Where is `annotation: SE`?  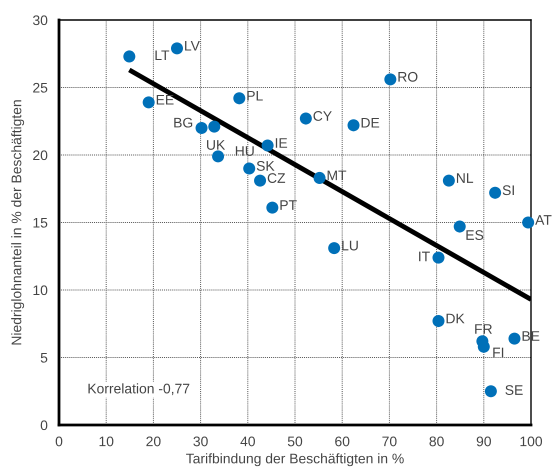 annotation: SE is located at coordinates (514, 390).